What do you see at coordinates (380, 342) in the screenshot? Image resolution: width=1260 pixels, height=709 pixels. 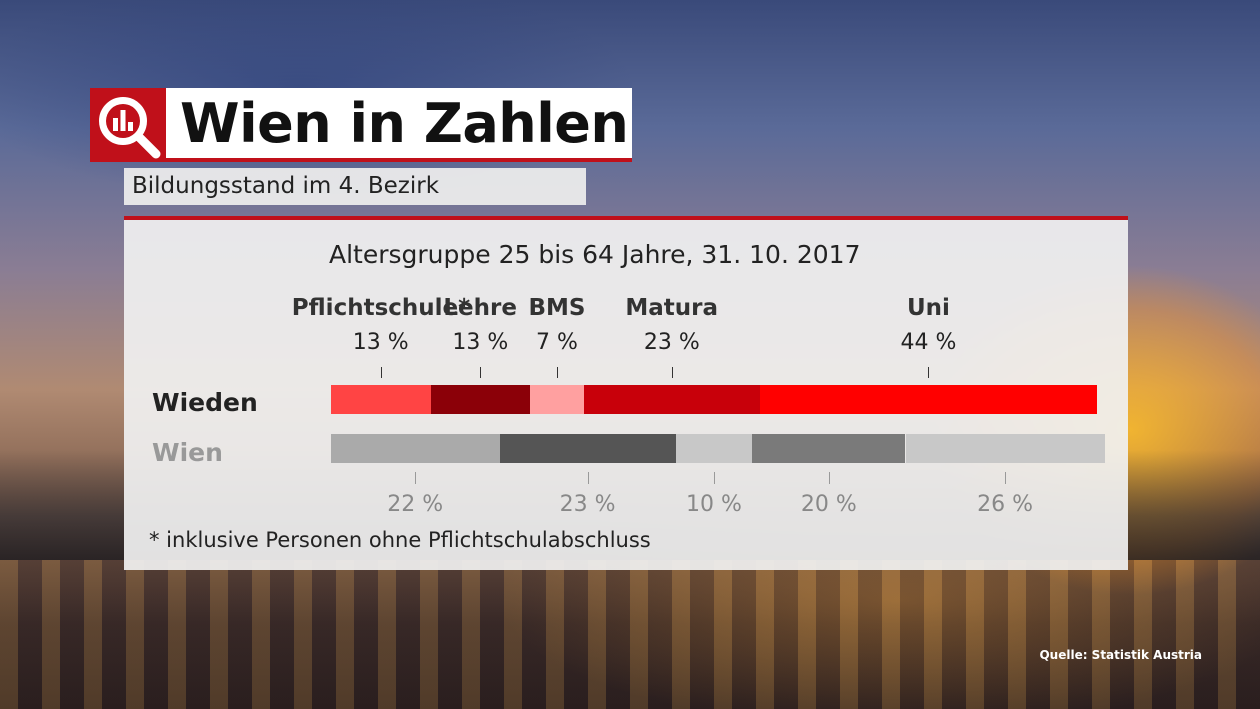 I see `value-label-wieden-1: 13 %` at bounding box center [380, 342].